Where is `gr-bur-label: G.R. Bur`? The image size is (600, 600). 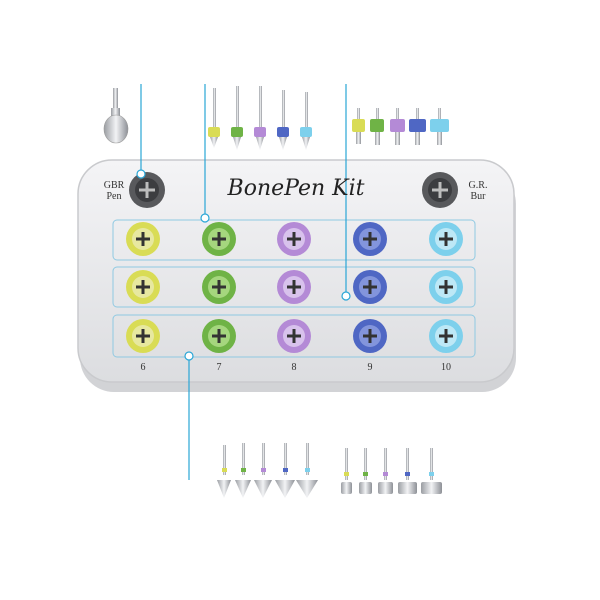
gr-bur-label: G.R. Bur is located at coordinates (478, 191).